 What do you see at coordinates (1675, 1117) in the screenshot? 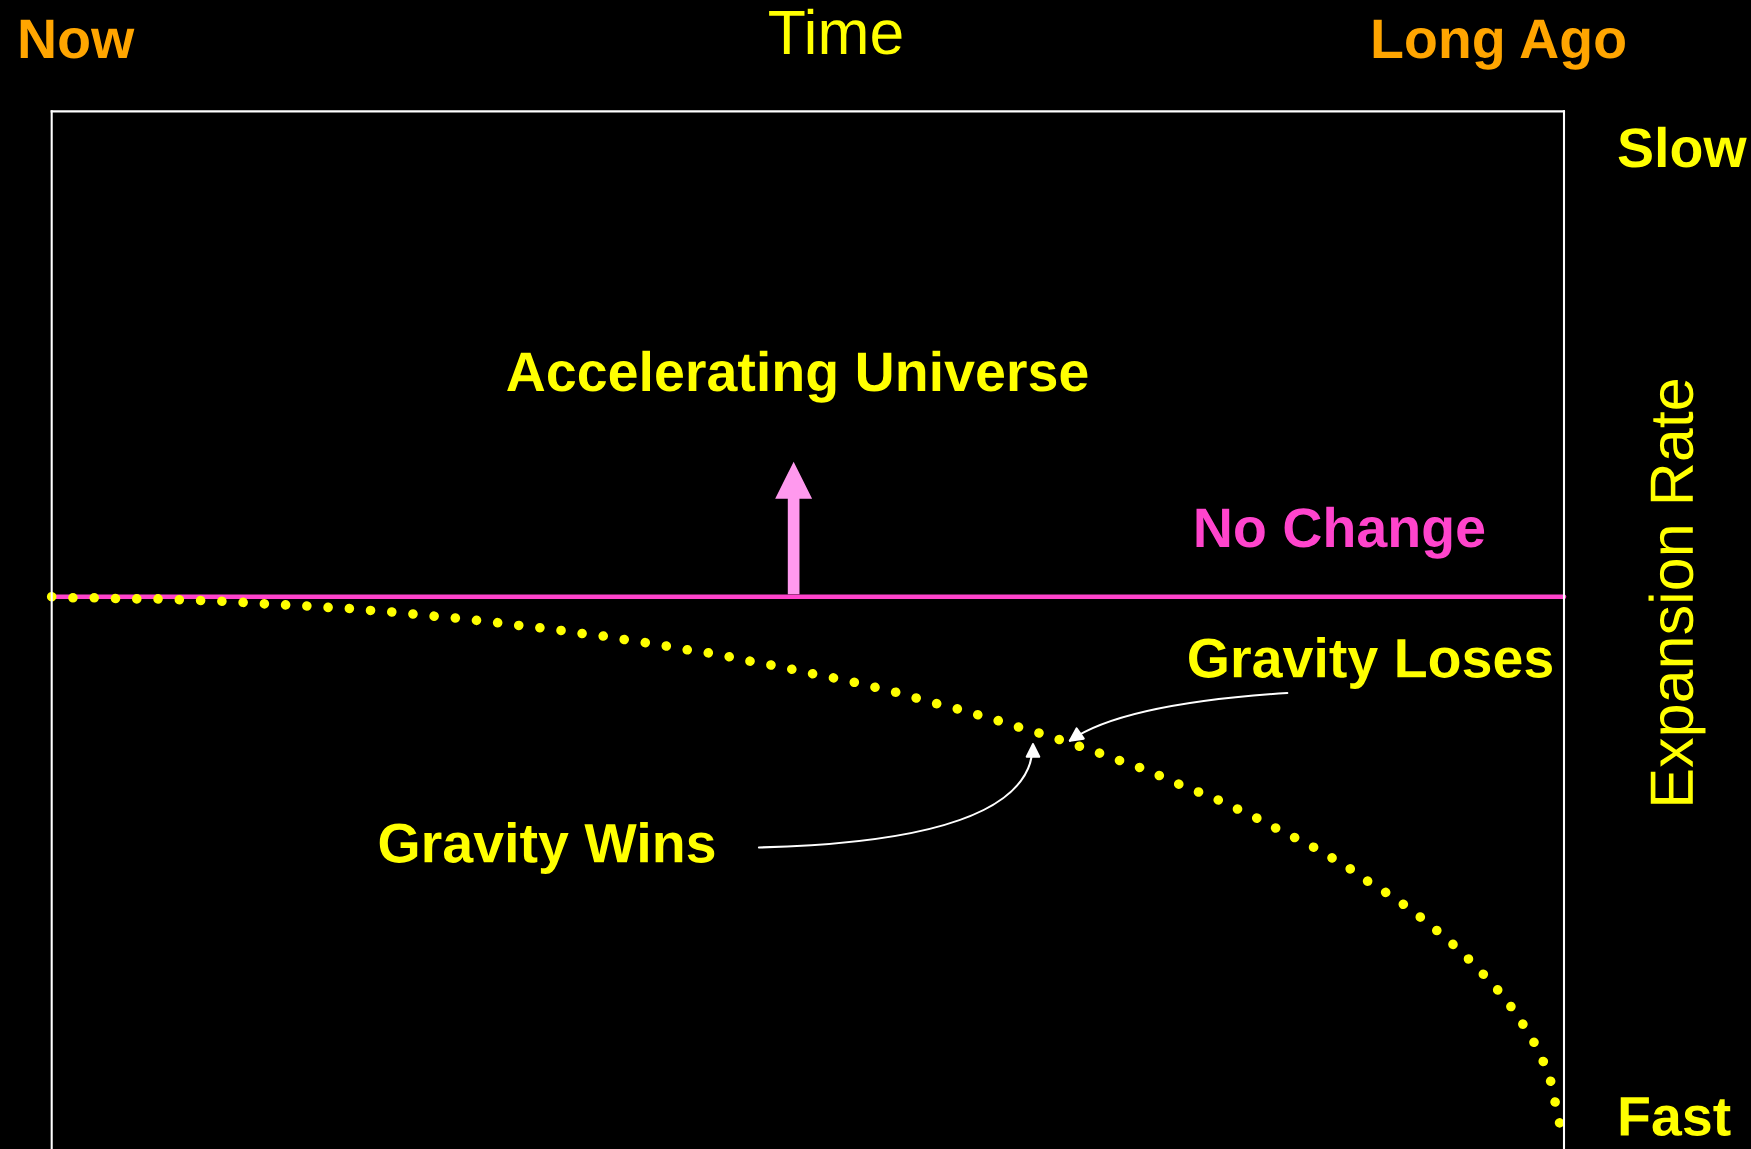
I see `text: Fast` at bounding box center [1675, 1117].